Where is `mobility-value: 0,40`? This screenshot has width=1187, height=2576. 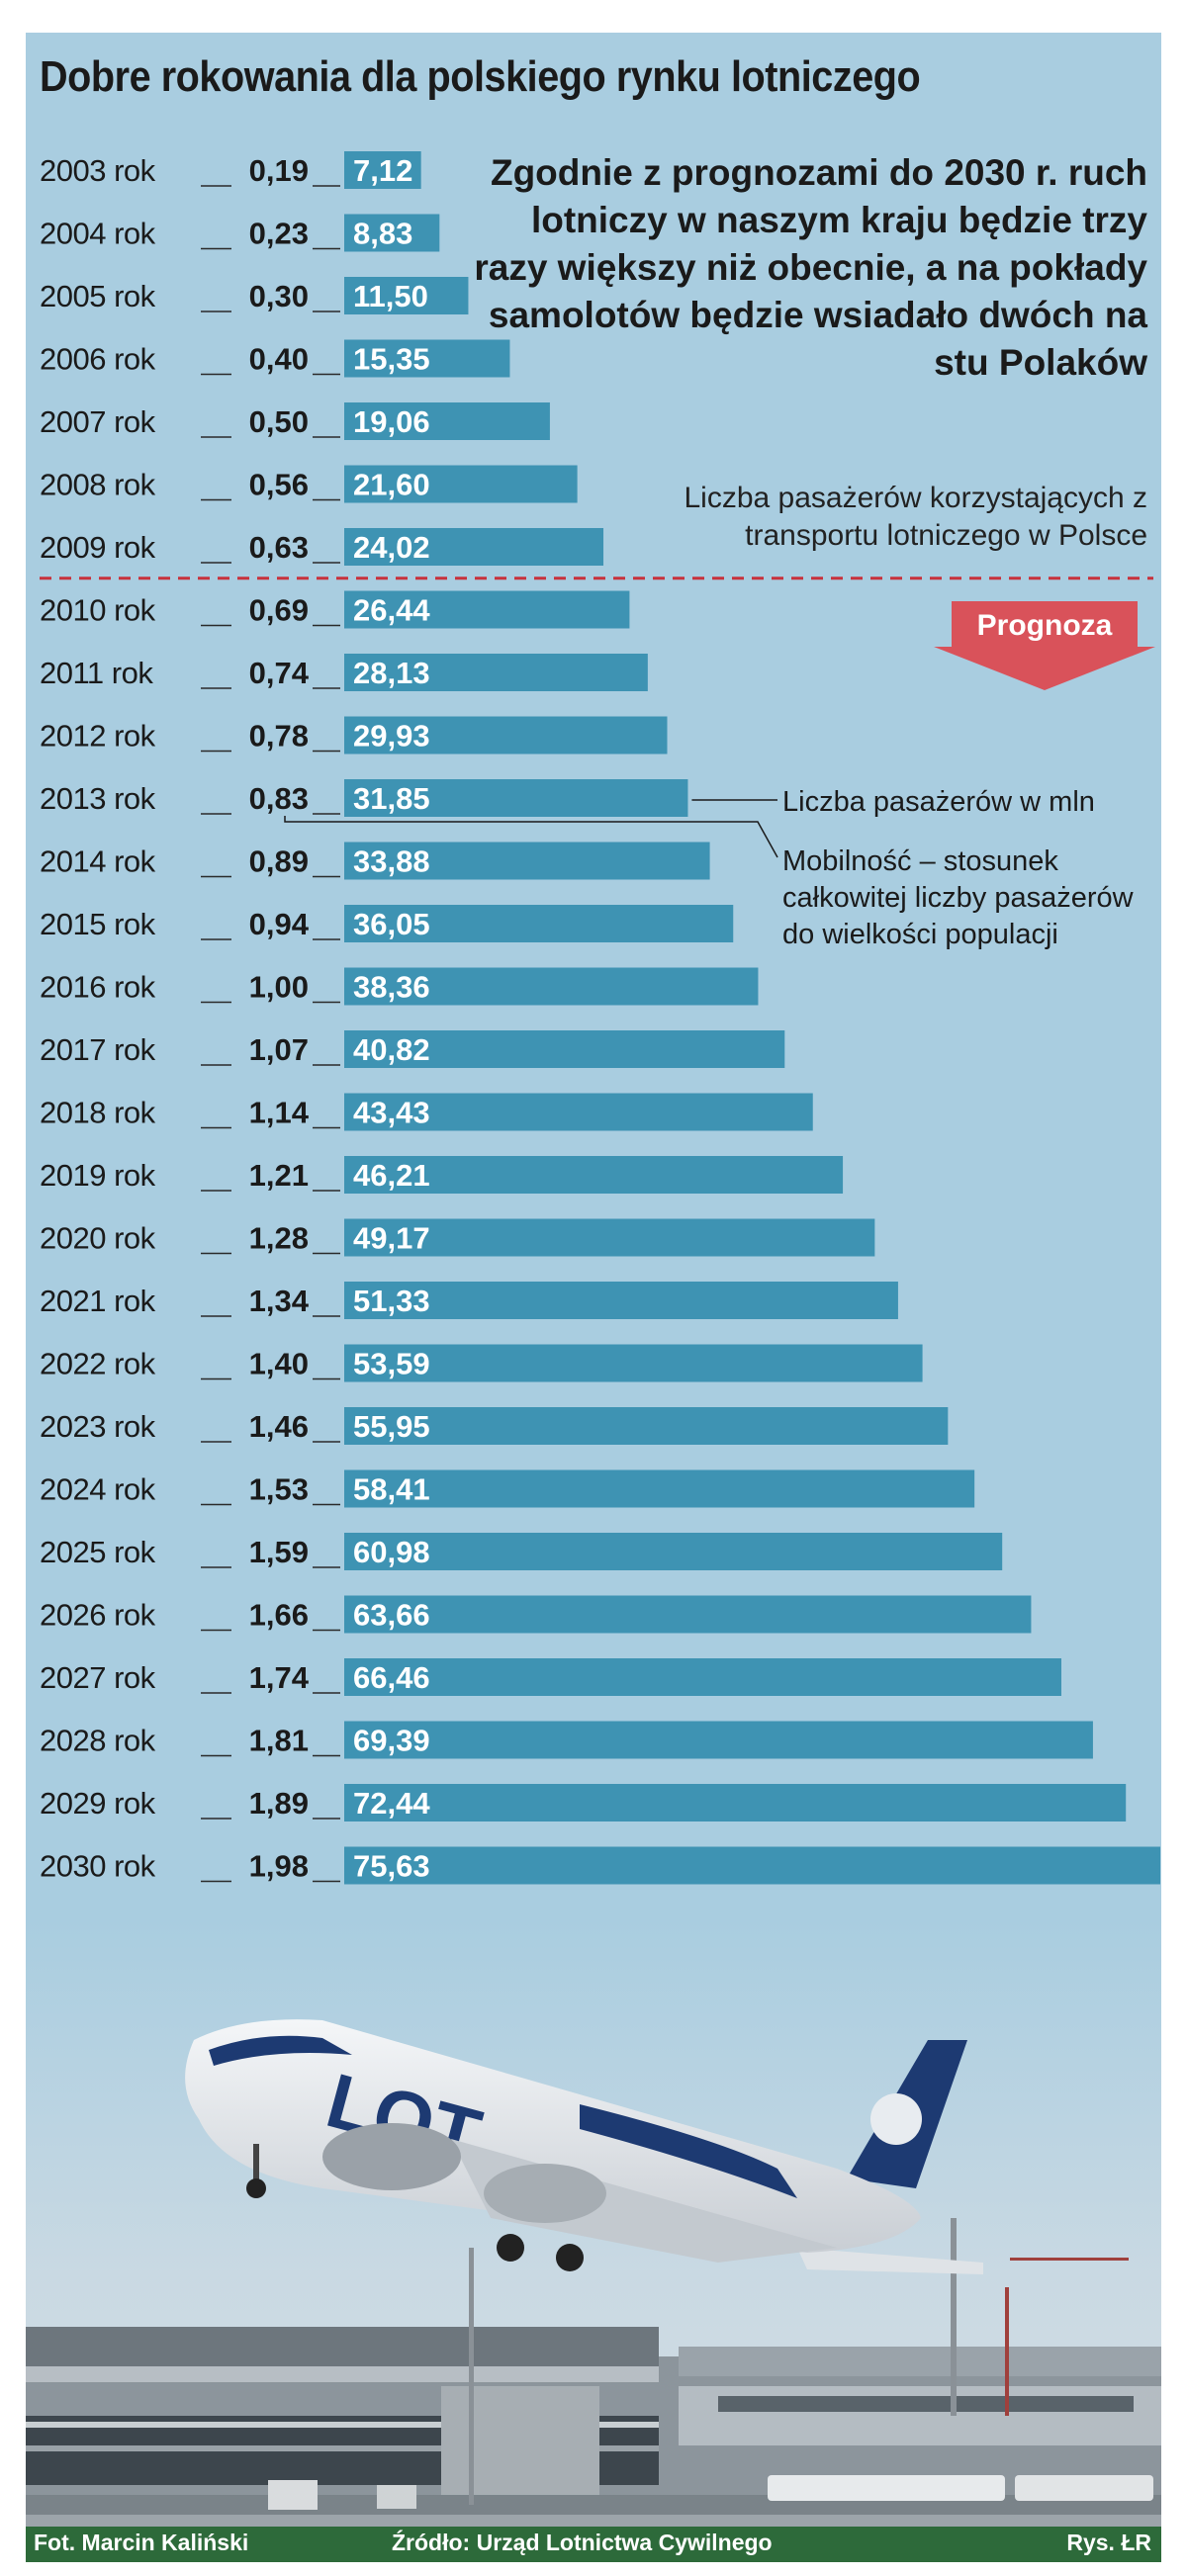
mobility-value: 0,40 is located at coordinates (279, 359).